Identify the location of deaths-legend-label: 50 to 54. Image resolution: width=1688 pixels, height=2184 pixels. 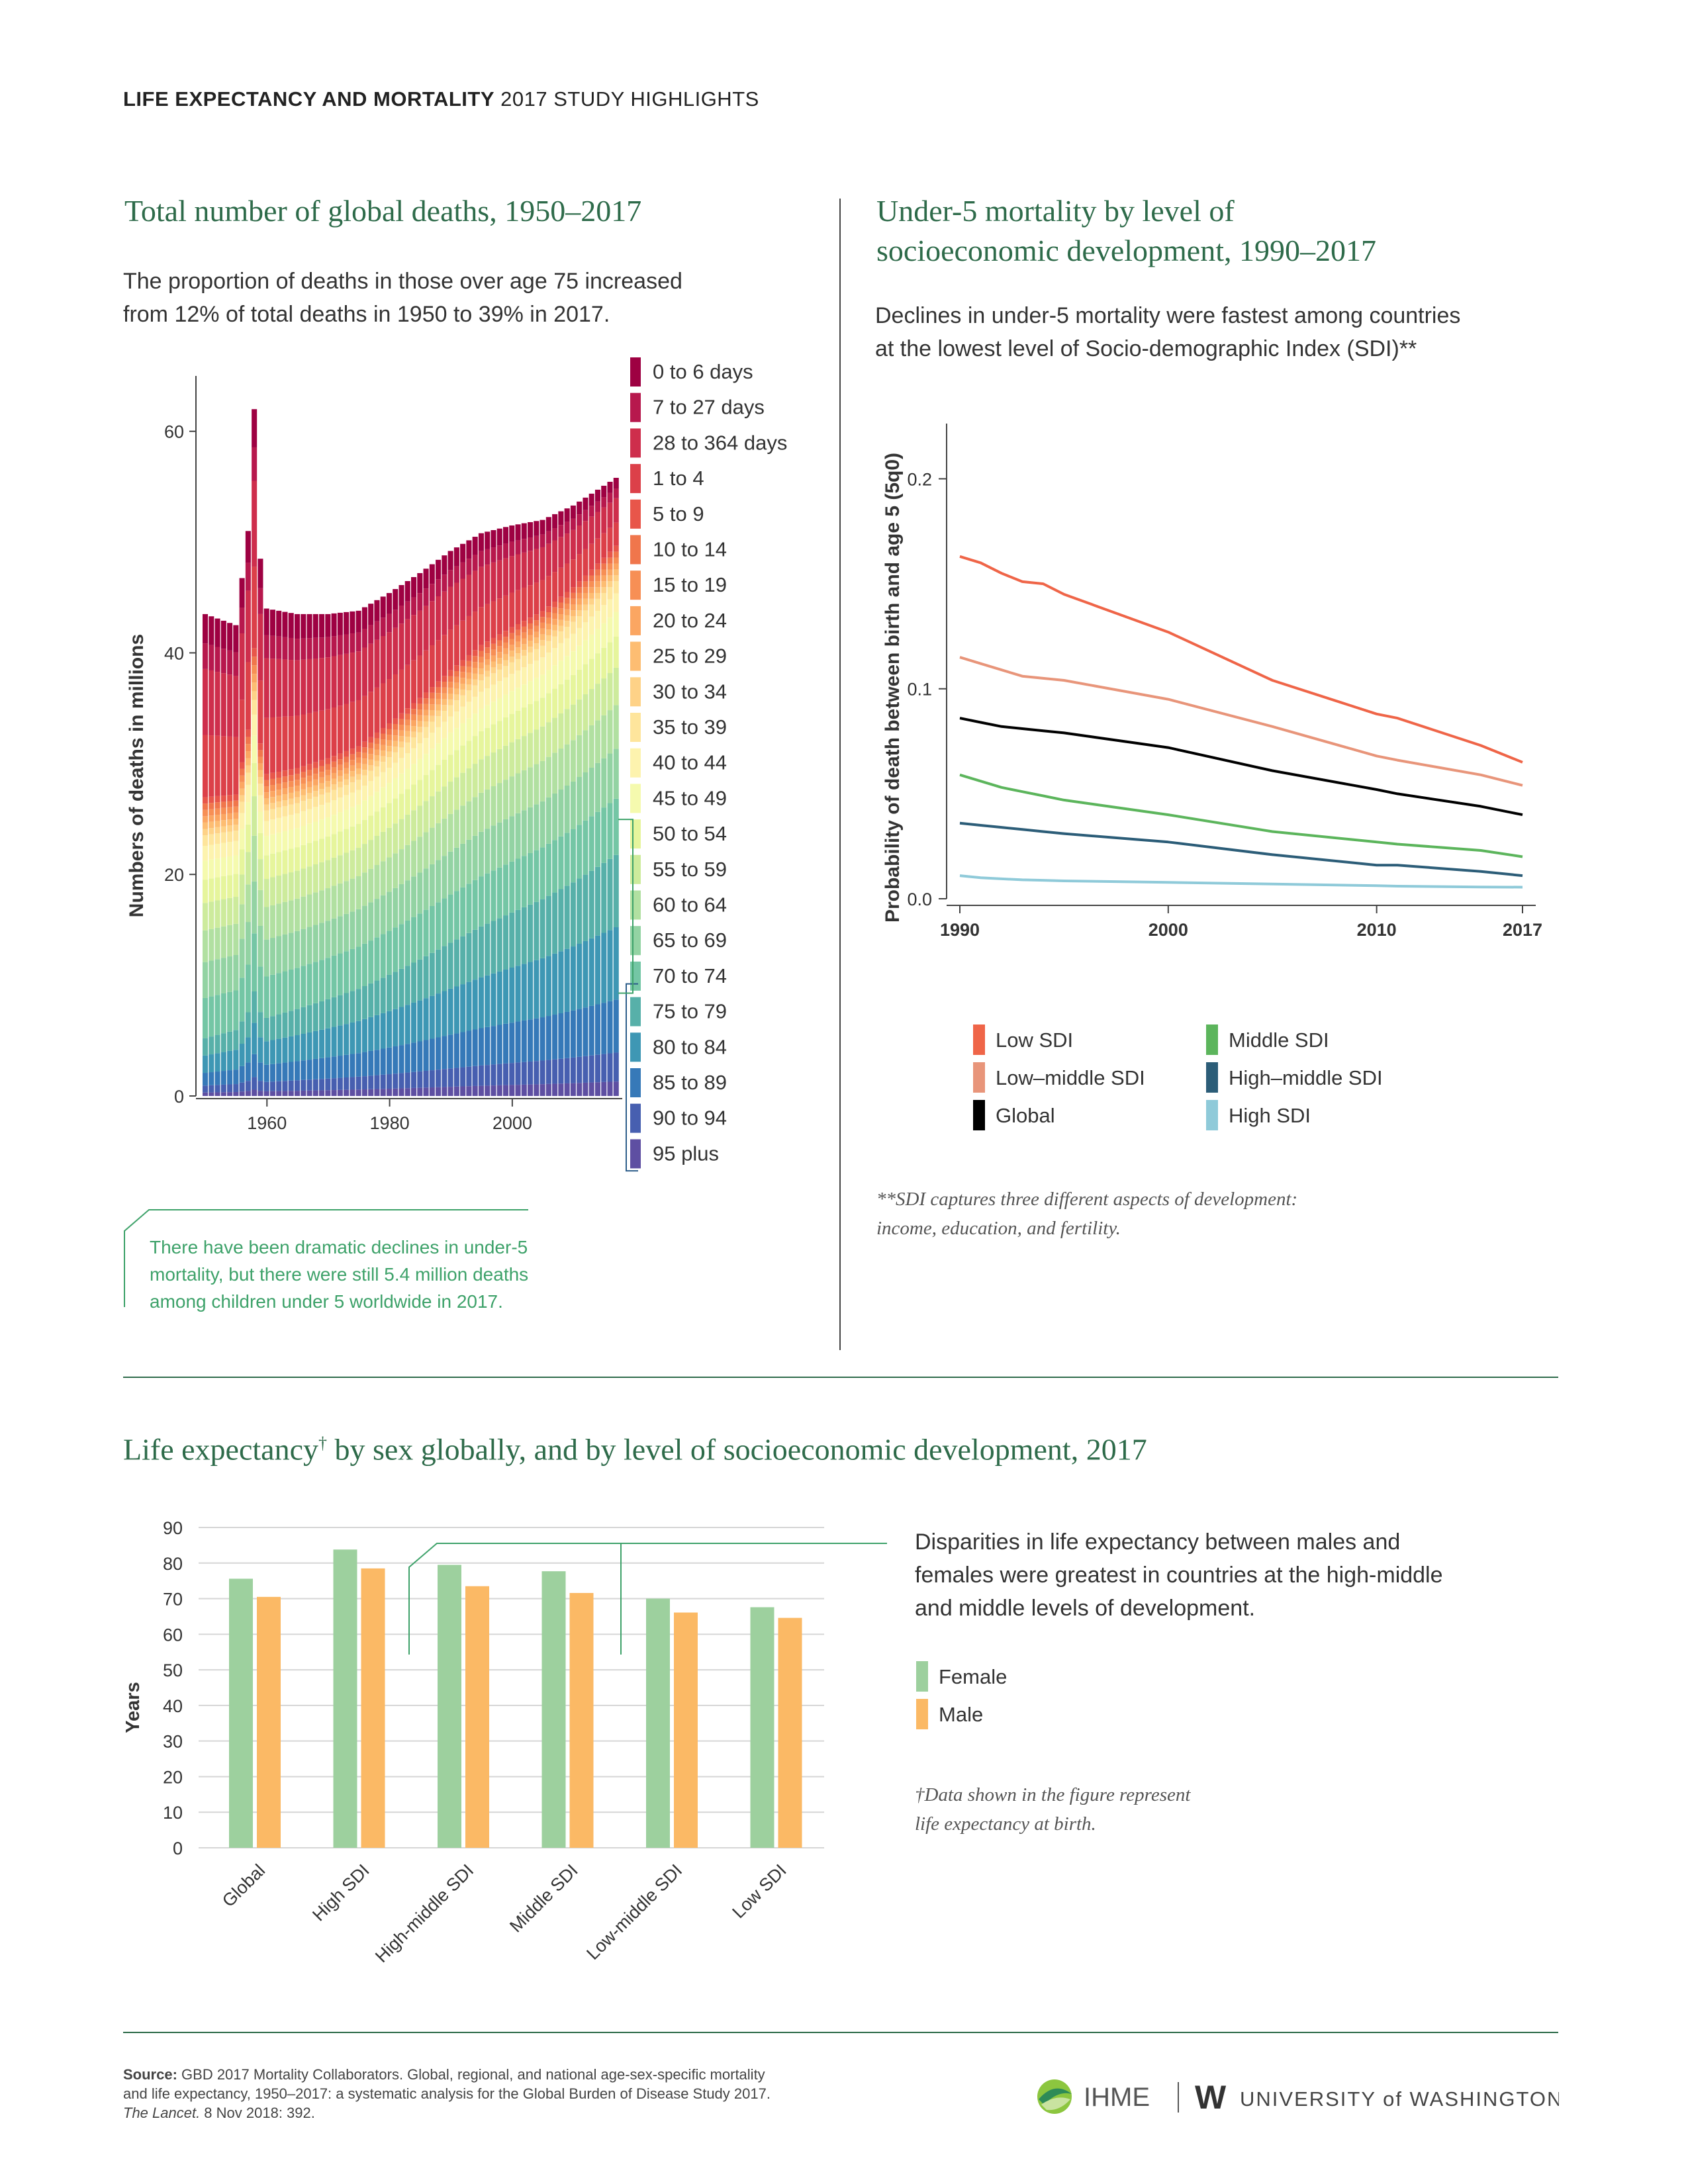
(690, 833).